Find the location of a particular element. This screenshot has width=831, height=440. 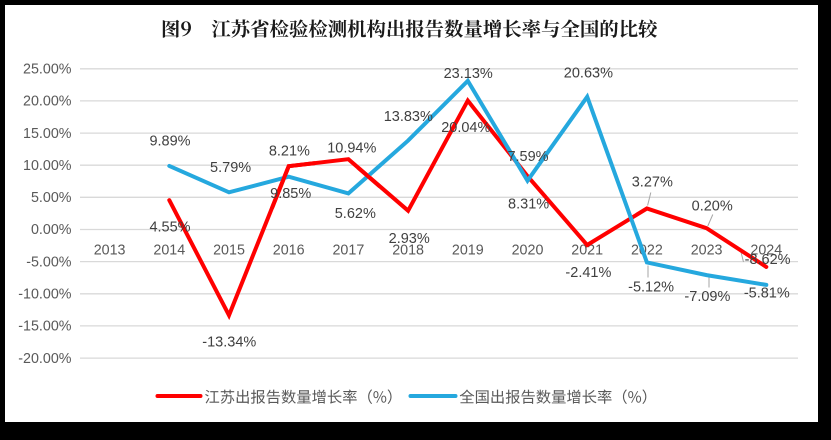

svg-text: -15.00% is located at coordinates (45, 327).